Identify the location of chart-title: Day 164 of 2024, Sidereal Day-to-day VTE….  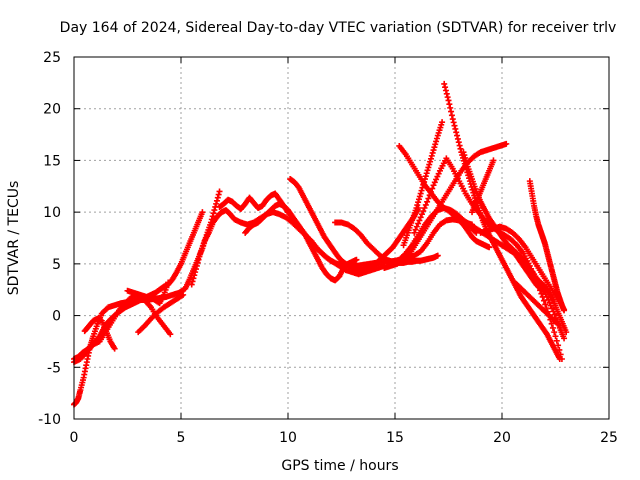
(338, 28).